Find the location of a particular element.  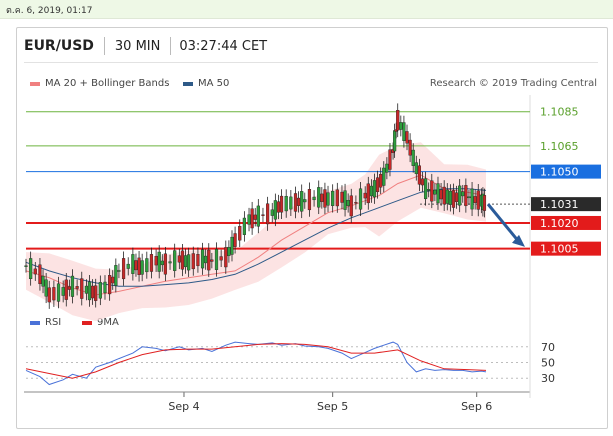

timestamp-bar: ต.ค. 6, 2019, 01:17 is located at coordinates (306, 9).